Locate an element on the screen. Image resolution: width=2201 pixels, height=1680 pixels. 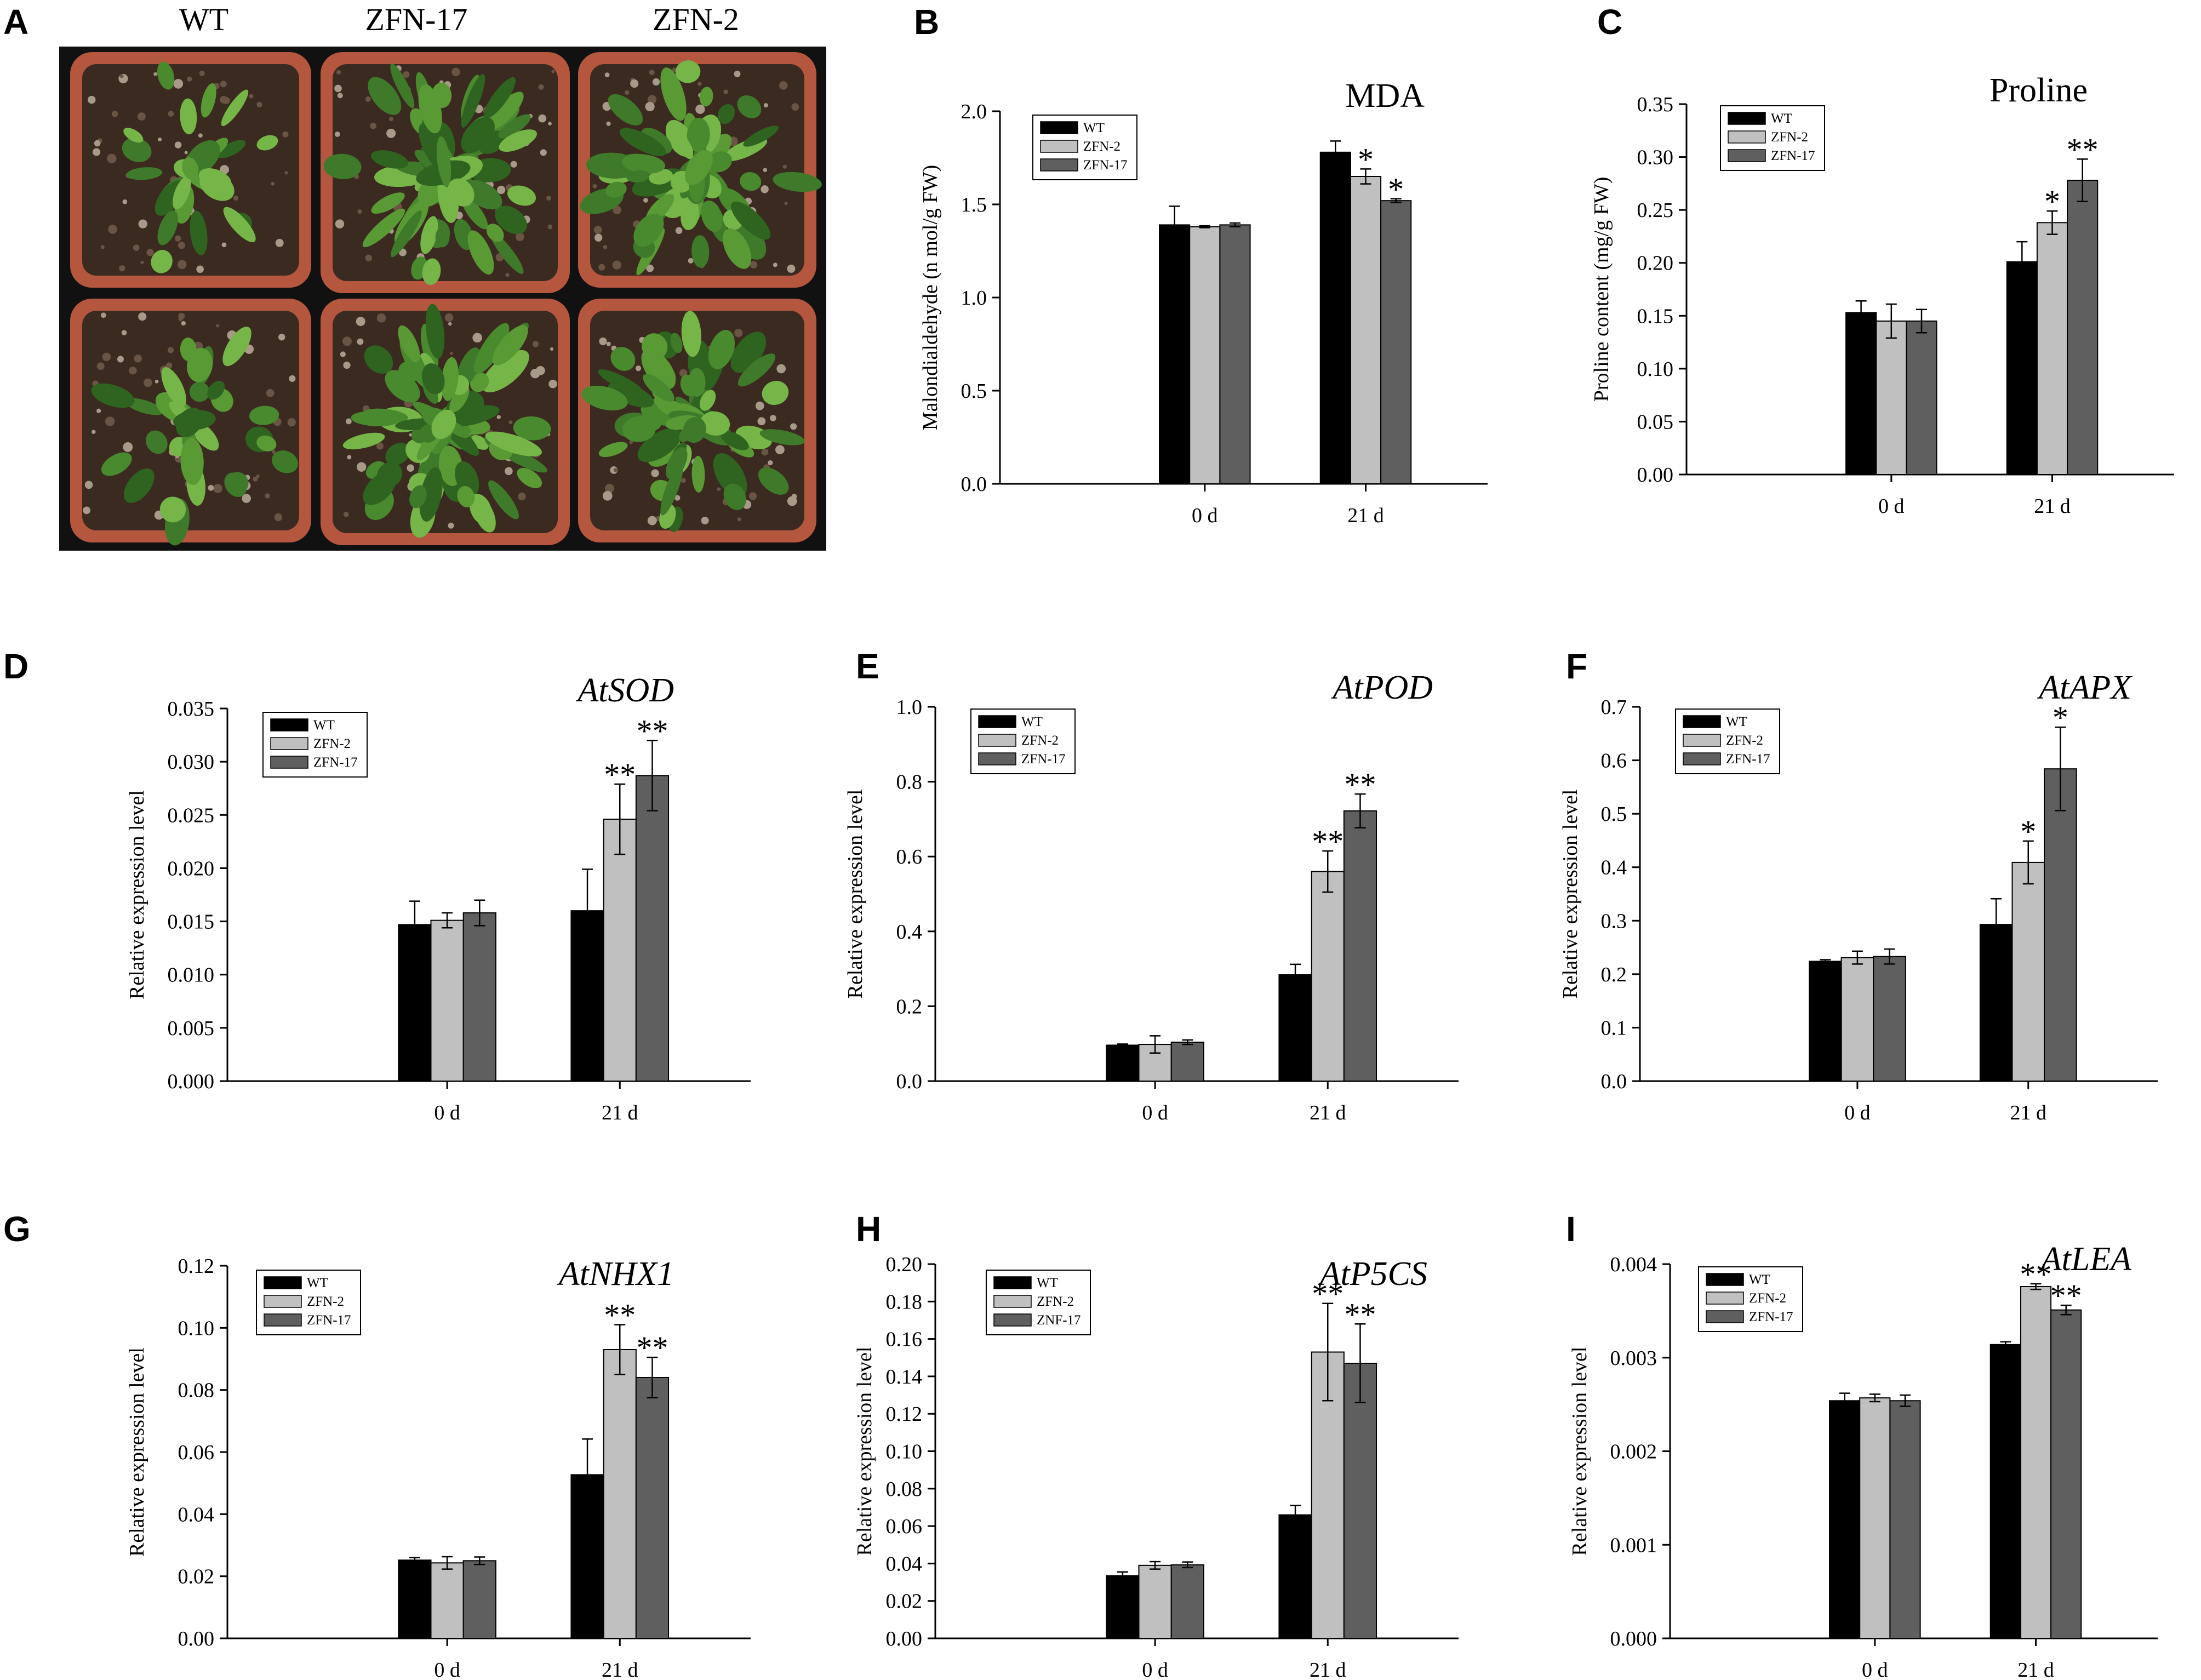
plant-photo is located at coordinates (442, 299).